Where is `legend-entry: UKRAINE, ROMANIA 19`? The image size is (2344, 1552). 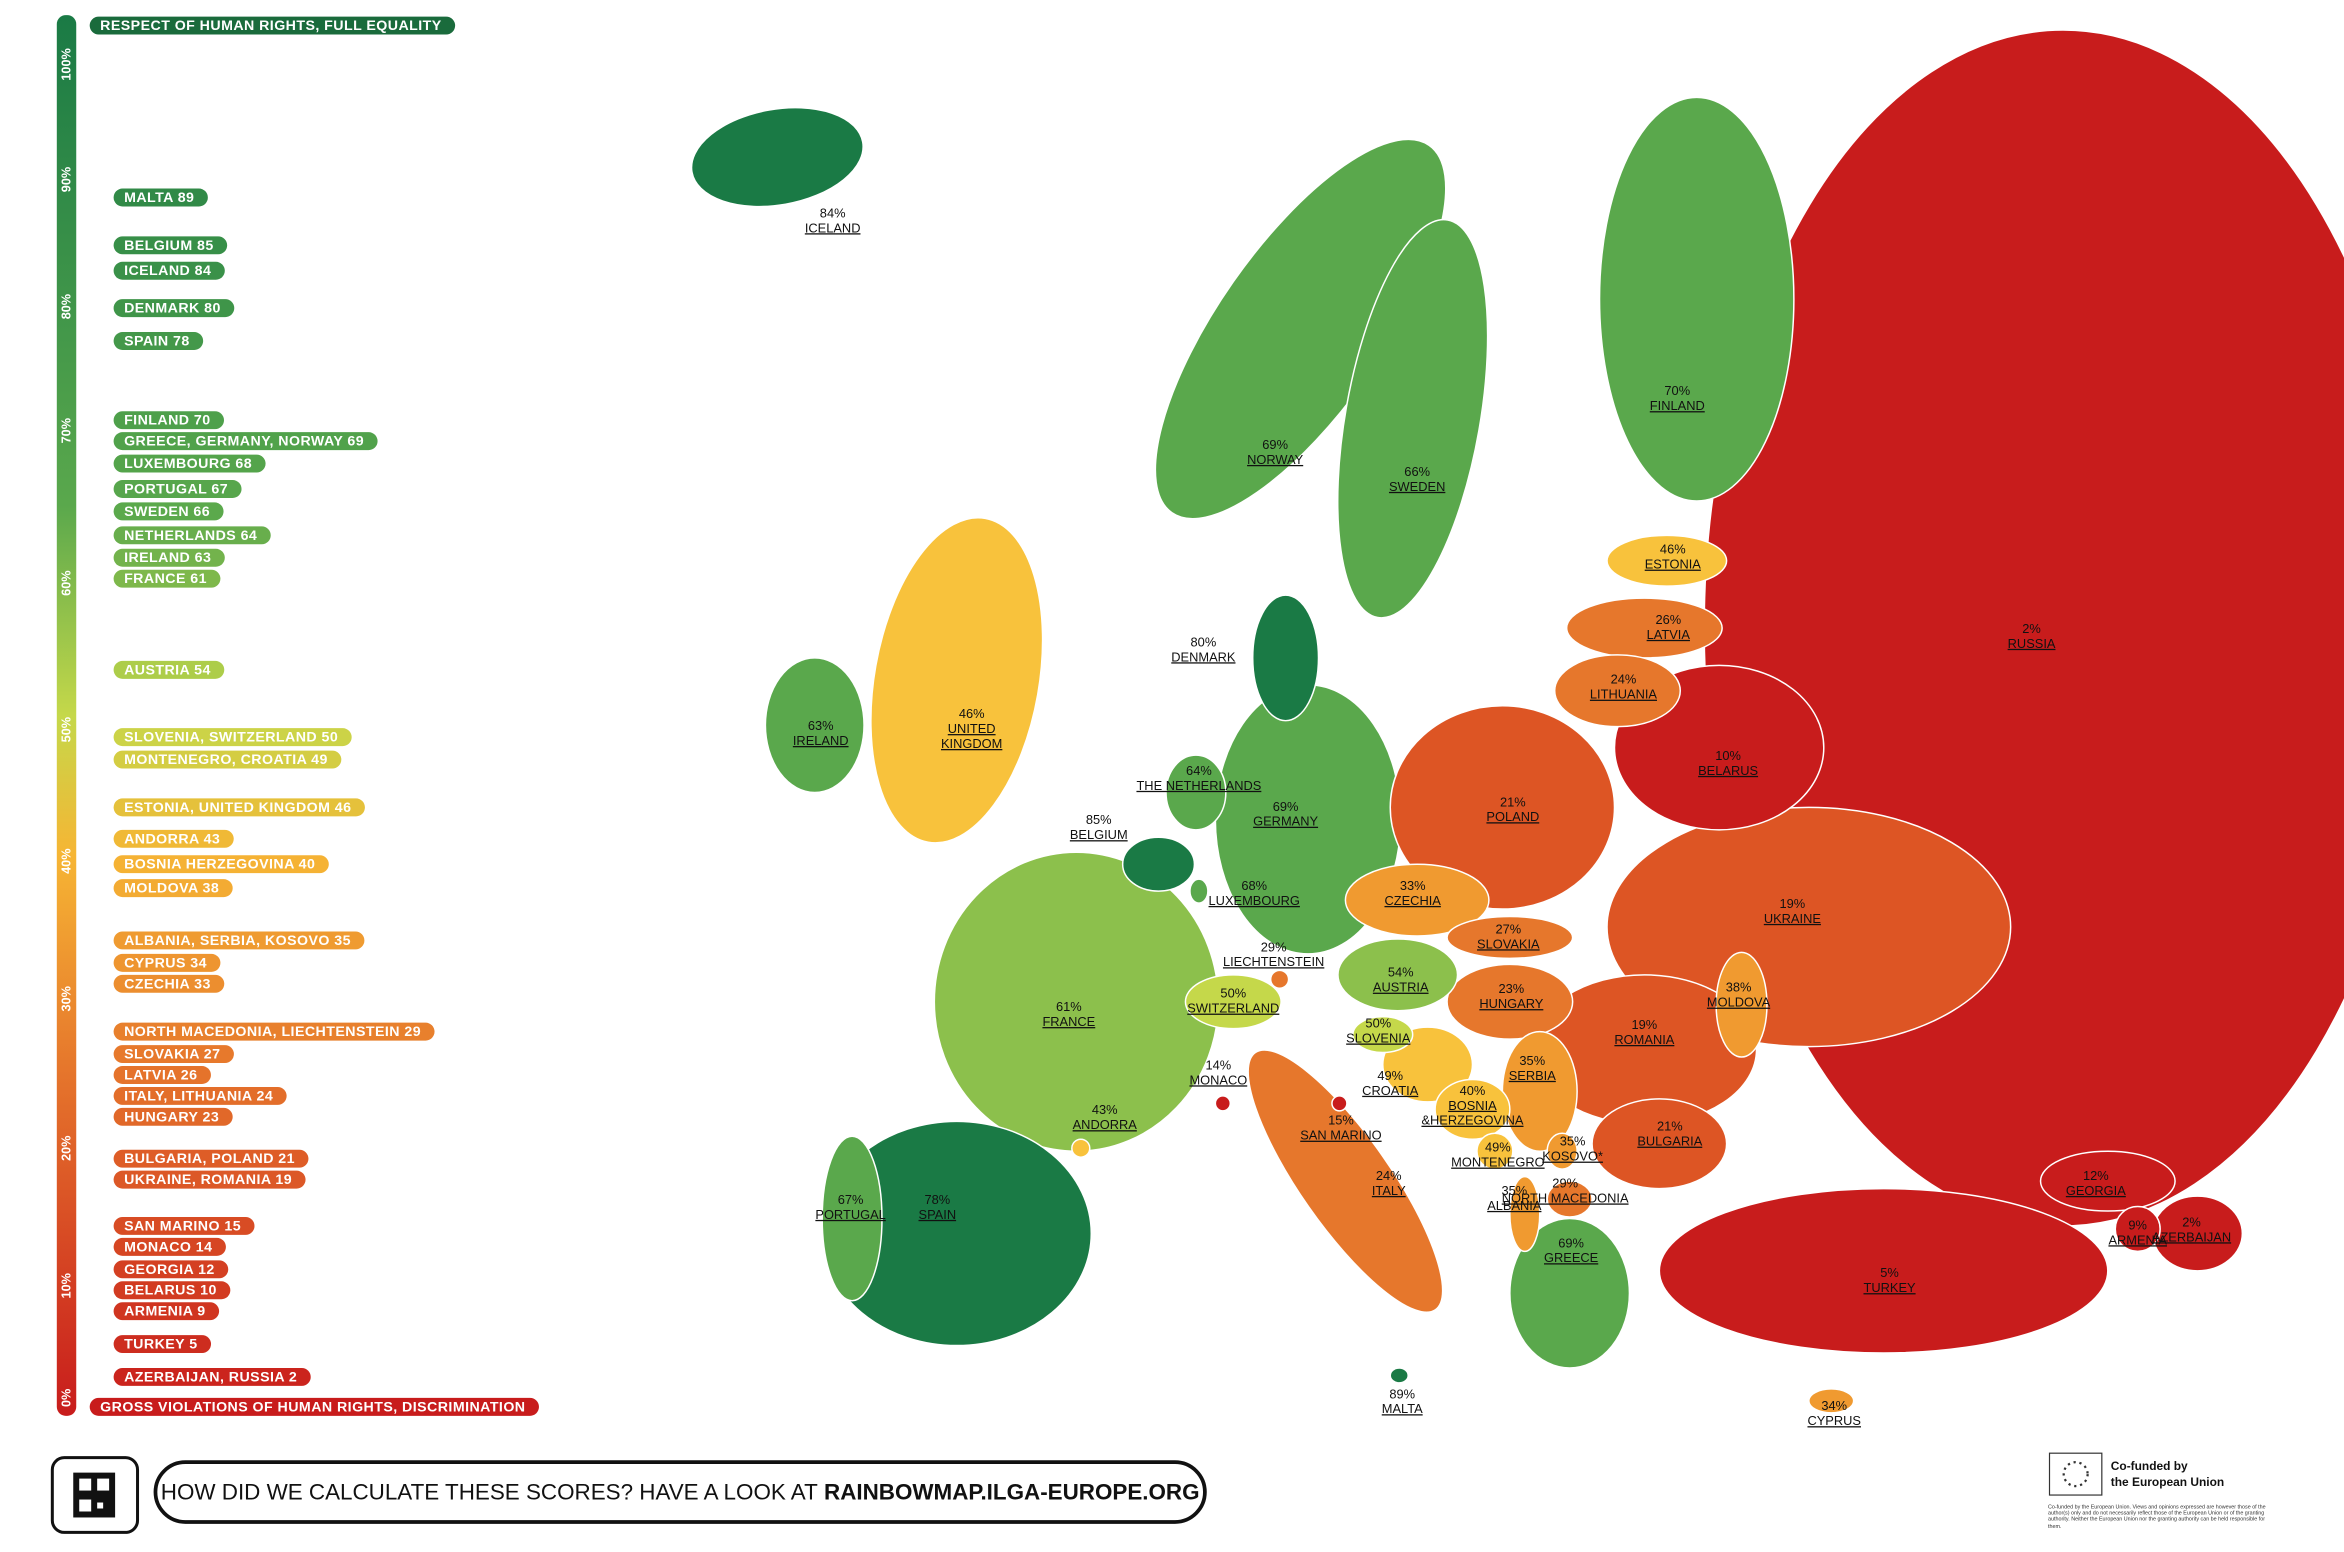 legend-entry: UKRAINE, ROMANIA 19 is located at coordinates (208, 1180).